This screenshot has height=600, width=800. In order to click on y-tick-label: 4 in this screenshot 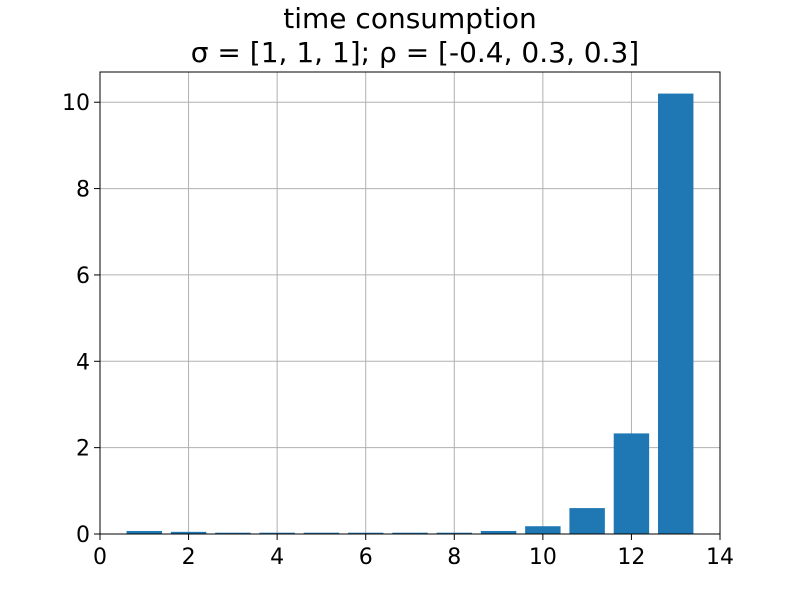, I will do `click(83, 362)`.